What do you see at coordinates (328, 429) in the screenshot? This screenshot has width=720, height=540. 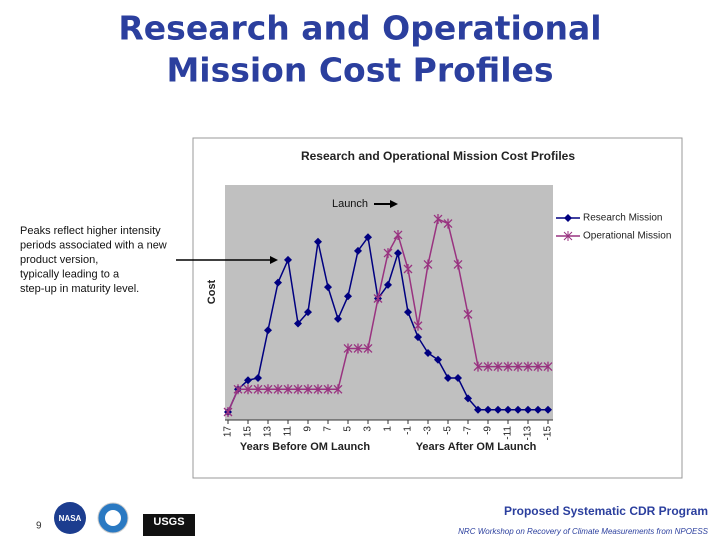 I see `x-tick-label: 7` at bounding box center [328, 429].